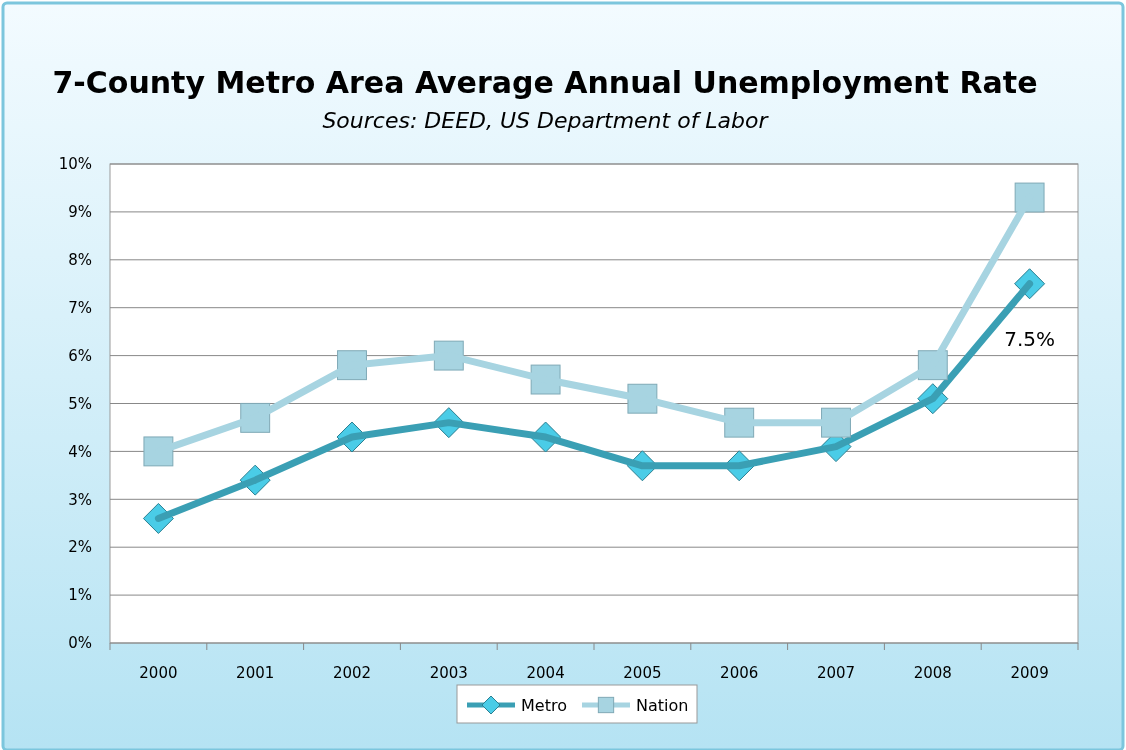 This screenshot has height=750, width=1126. Describe the element at coordinates (80, 499) in the screenshot. I see `y-tick-label: 3%` at that location.